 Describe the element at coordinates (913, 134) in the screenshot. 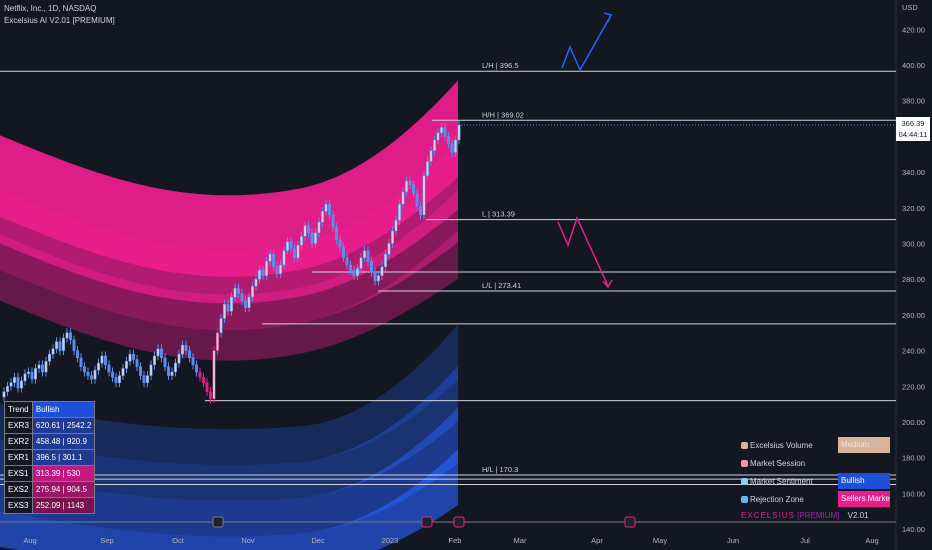

I see `bar-countdown: 04:44:11` at that location.